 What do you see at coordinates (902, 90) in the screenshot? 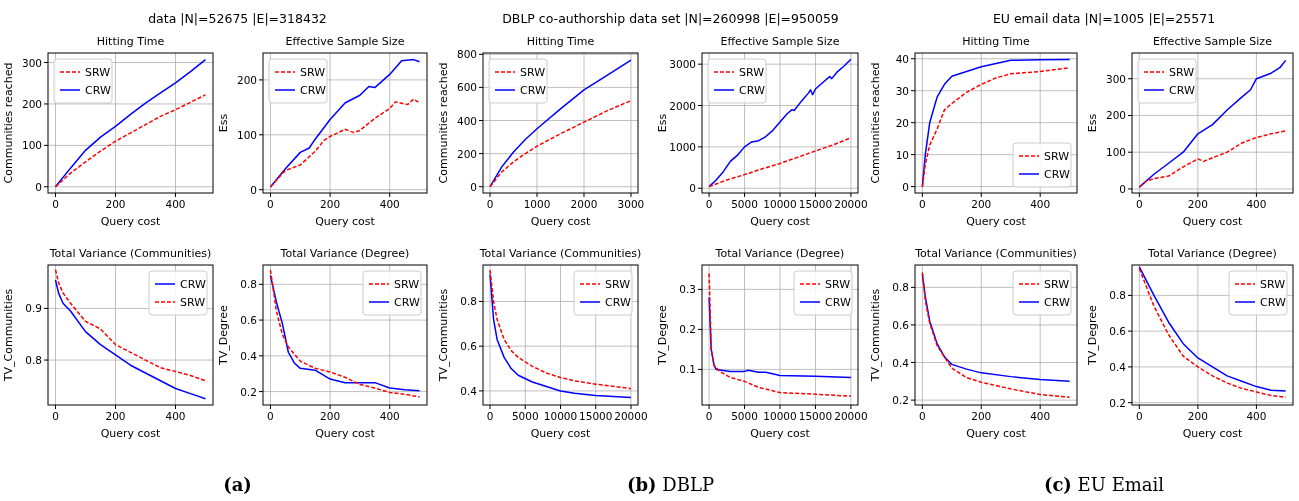
I see `y-tick-label: 30` at bounding box center [902, 90].